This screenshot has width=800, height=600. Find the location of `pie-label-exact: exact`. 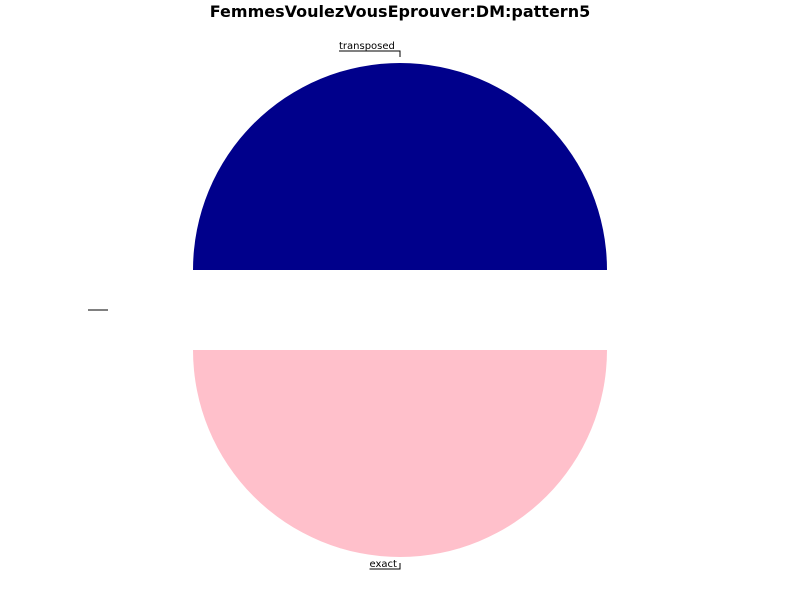

pie-label-exact: exact is located at coordinates (384, 564).